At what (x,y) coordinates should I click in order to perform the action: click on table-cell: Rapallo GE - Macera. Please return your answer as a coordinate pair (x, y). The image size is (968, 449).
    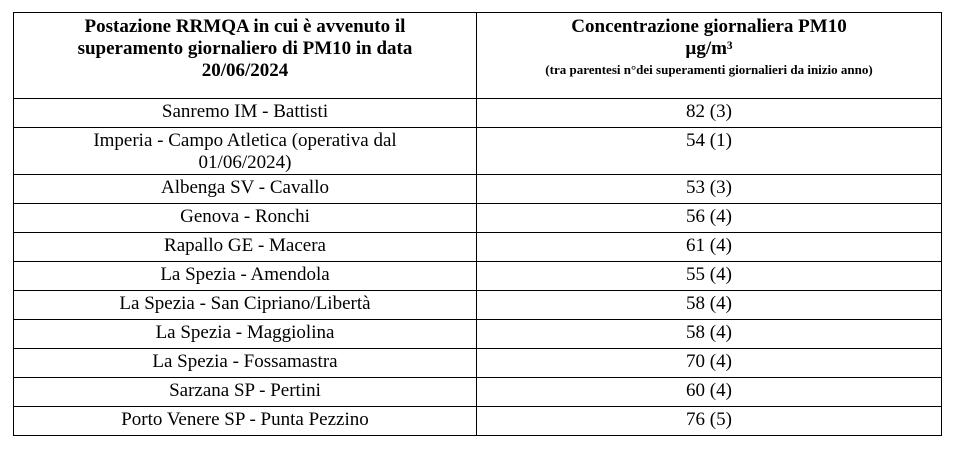
    Looking at the image, I should click on (245, 247).